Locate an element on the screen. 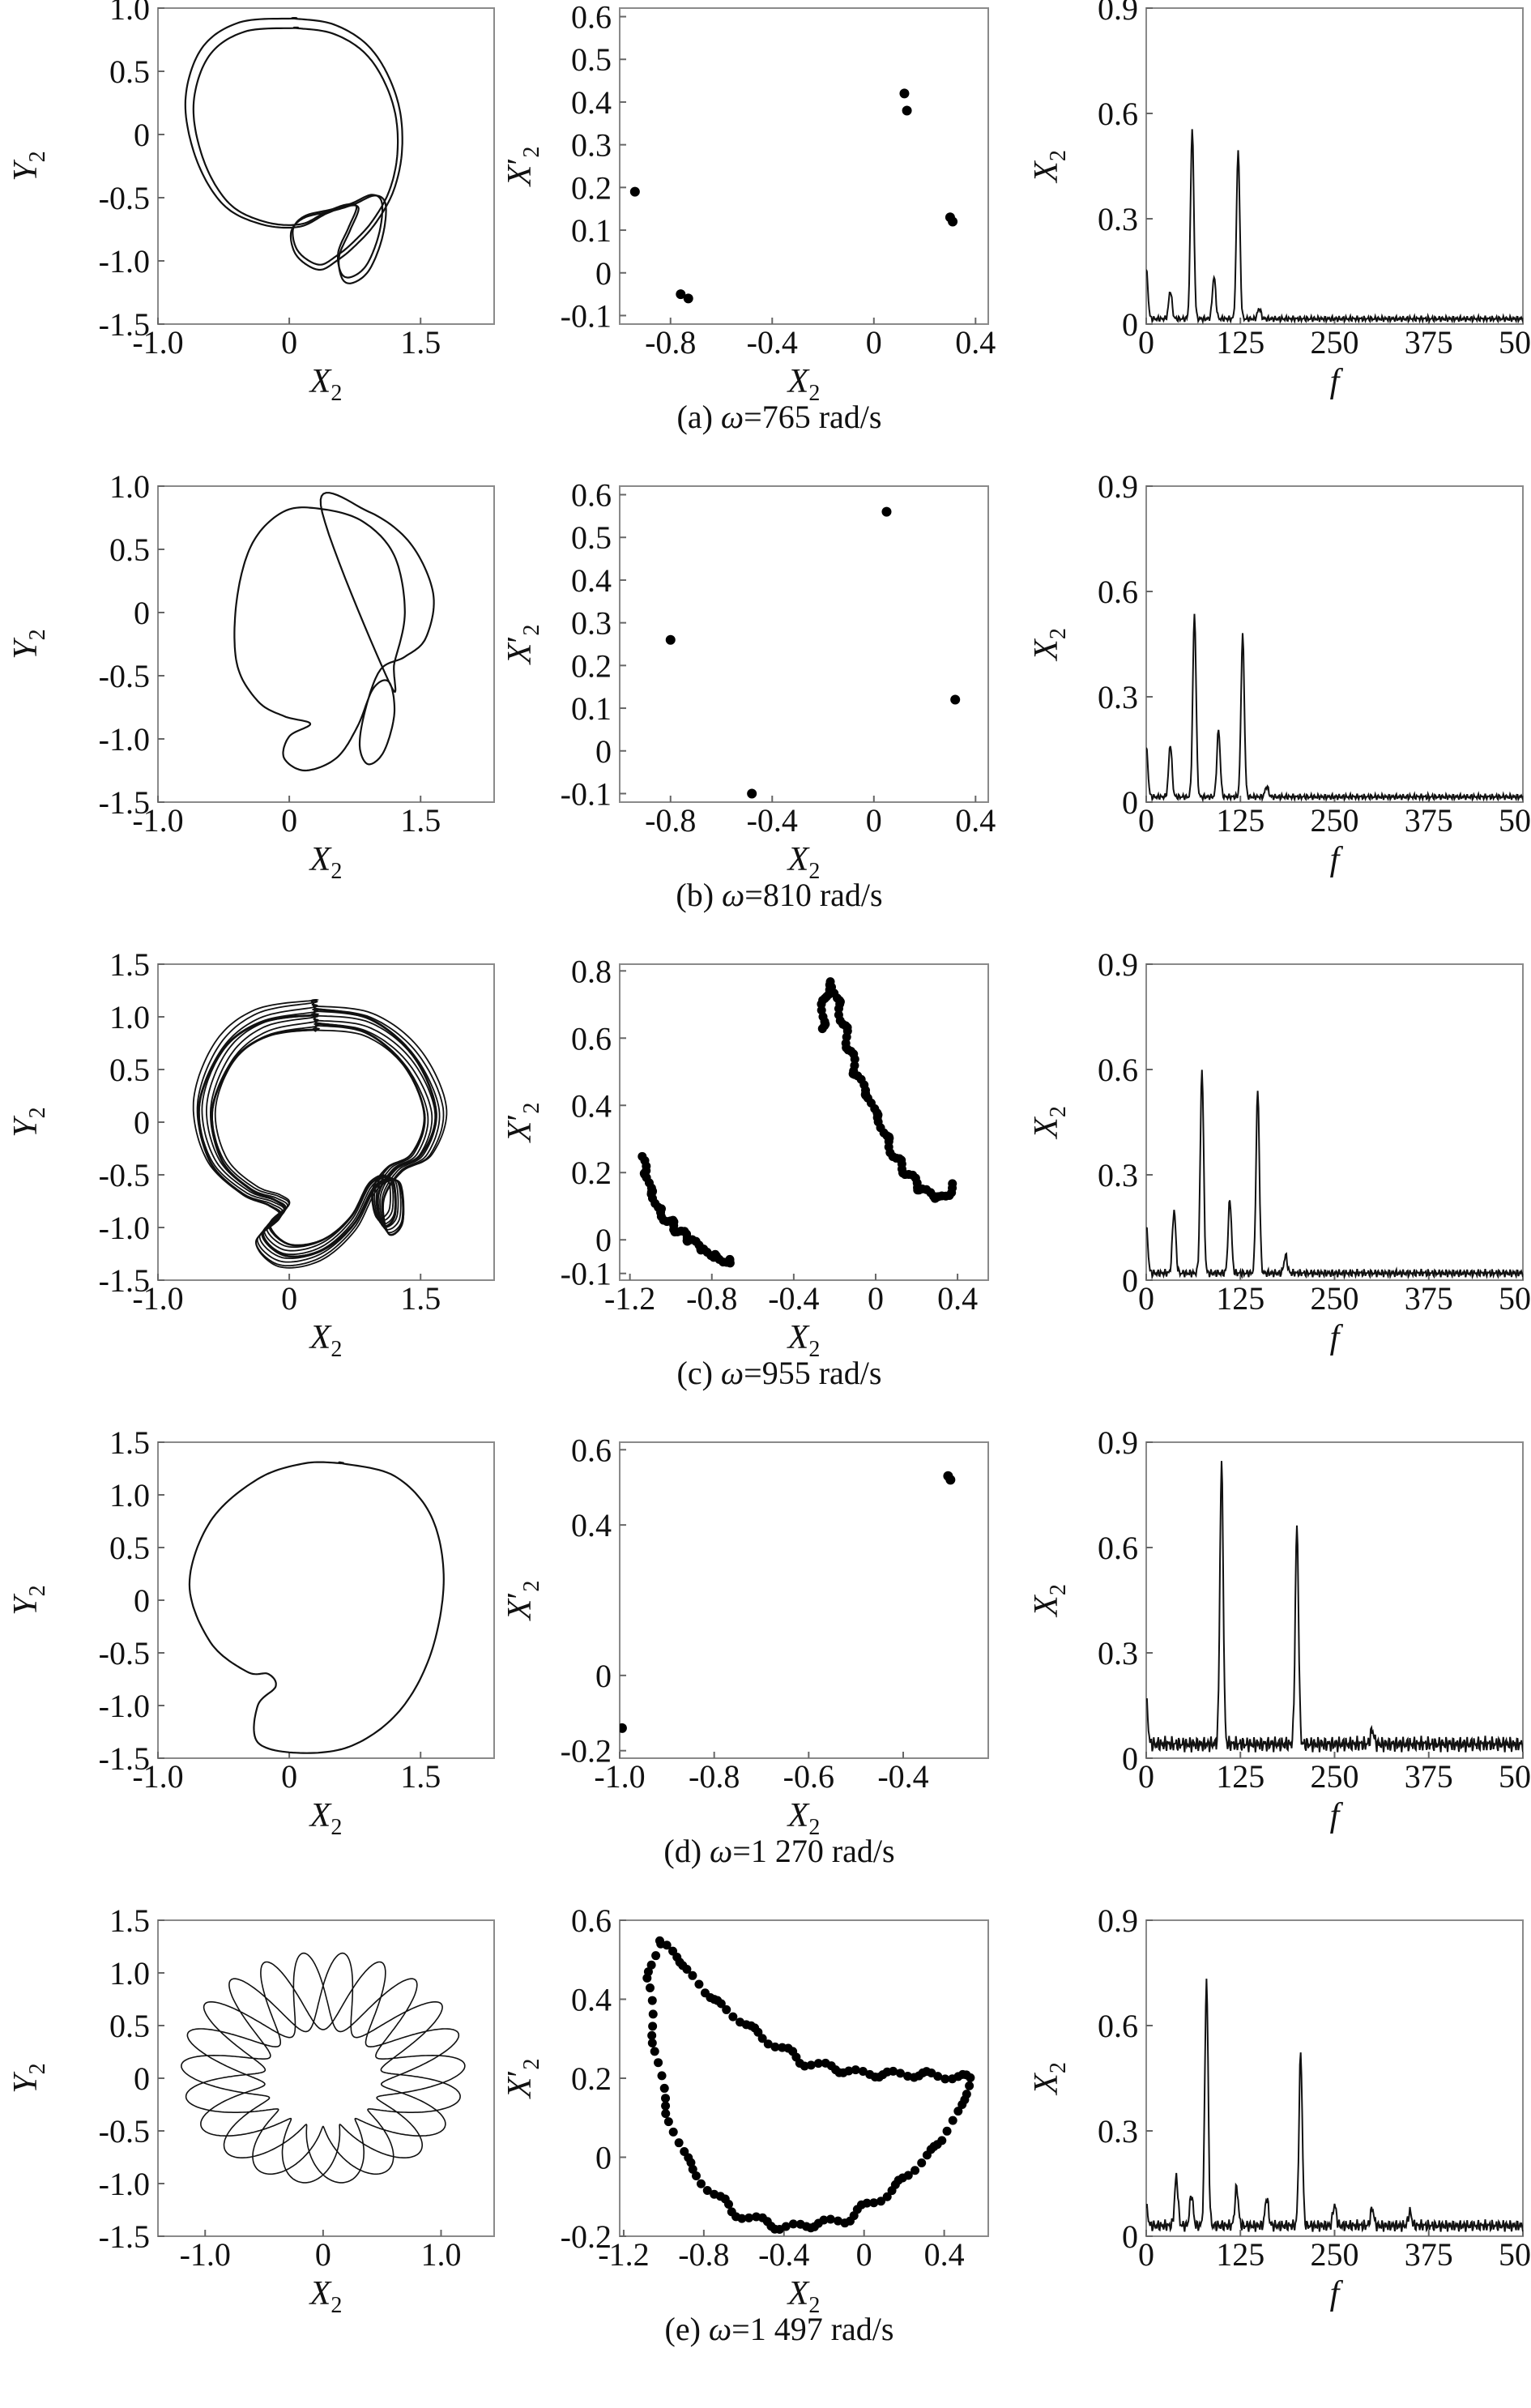  x-axis-label: f is located at coordinates (1337, 382).